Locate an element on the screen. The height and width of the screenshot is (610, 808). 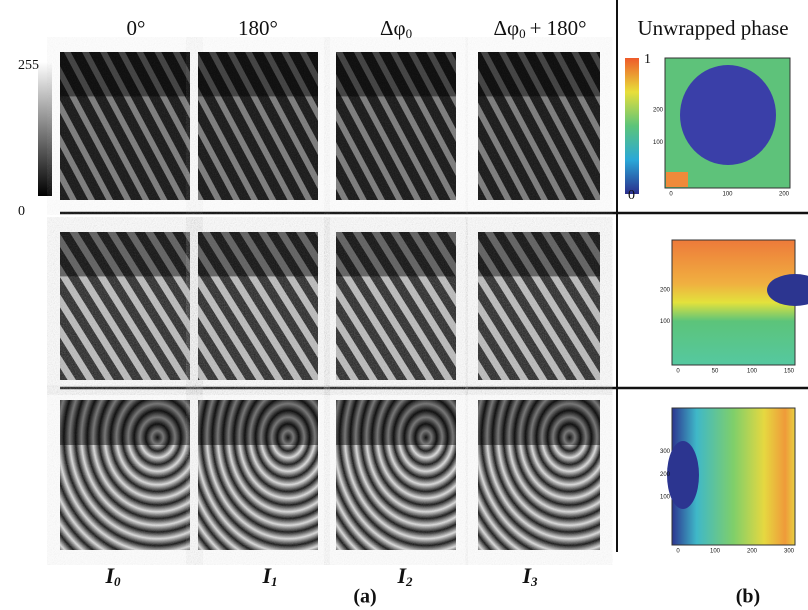
header-text: 0° is located at coordinates (136, 28).